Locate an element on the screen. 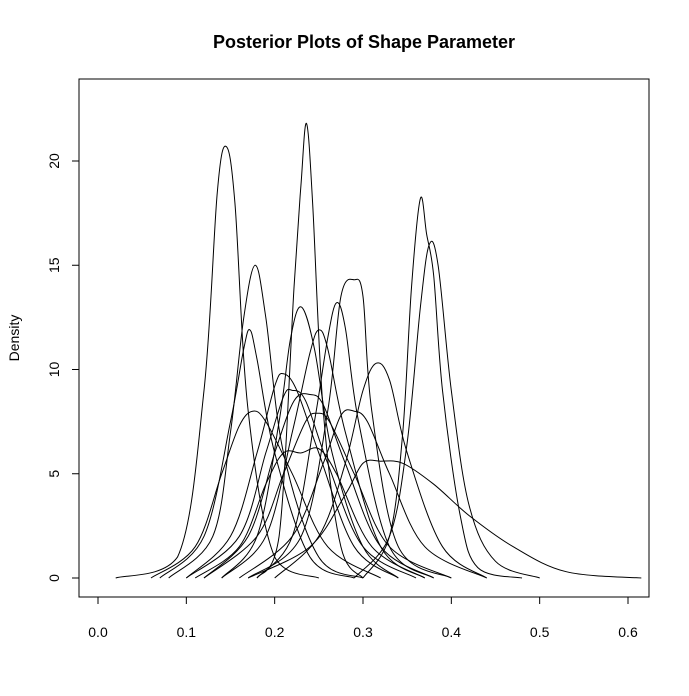 This screenshot has height=696, width=689. x-tick-label: 0.1 is located at coordinates (187, 632).